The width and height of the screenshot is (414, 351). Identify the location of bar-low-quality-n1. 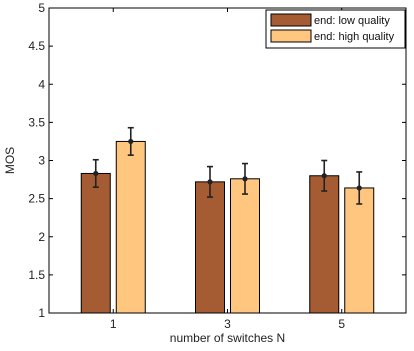
(95, 243).